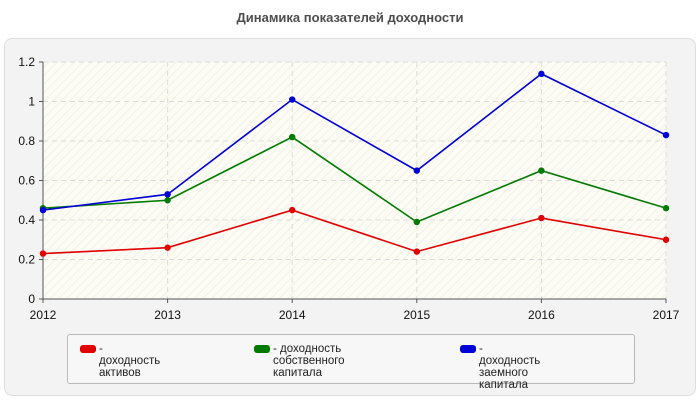  What do you see at coordinates (292, 315) in the screenshot?
I see `x-tick-label: 2014` at bounding box center [292, 315].